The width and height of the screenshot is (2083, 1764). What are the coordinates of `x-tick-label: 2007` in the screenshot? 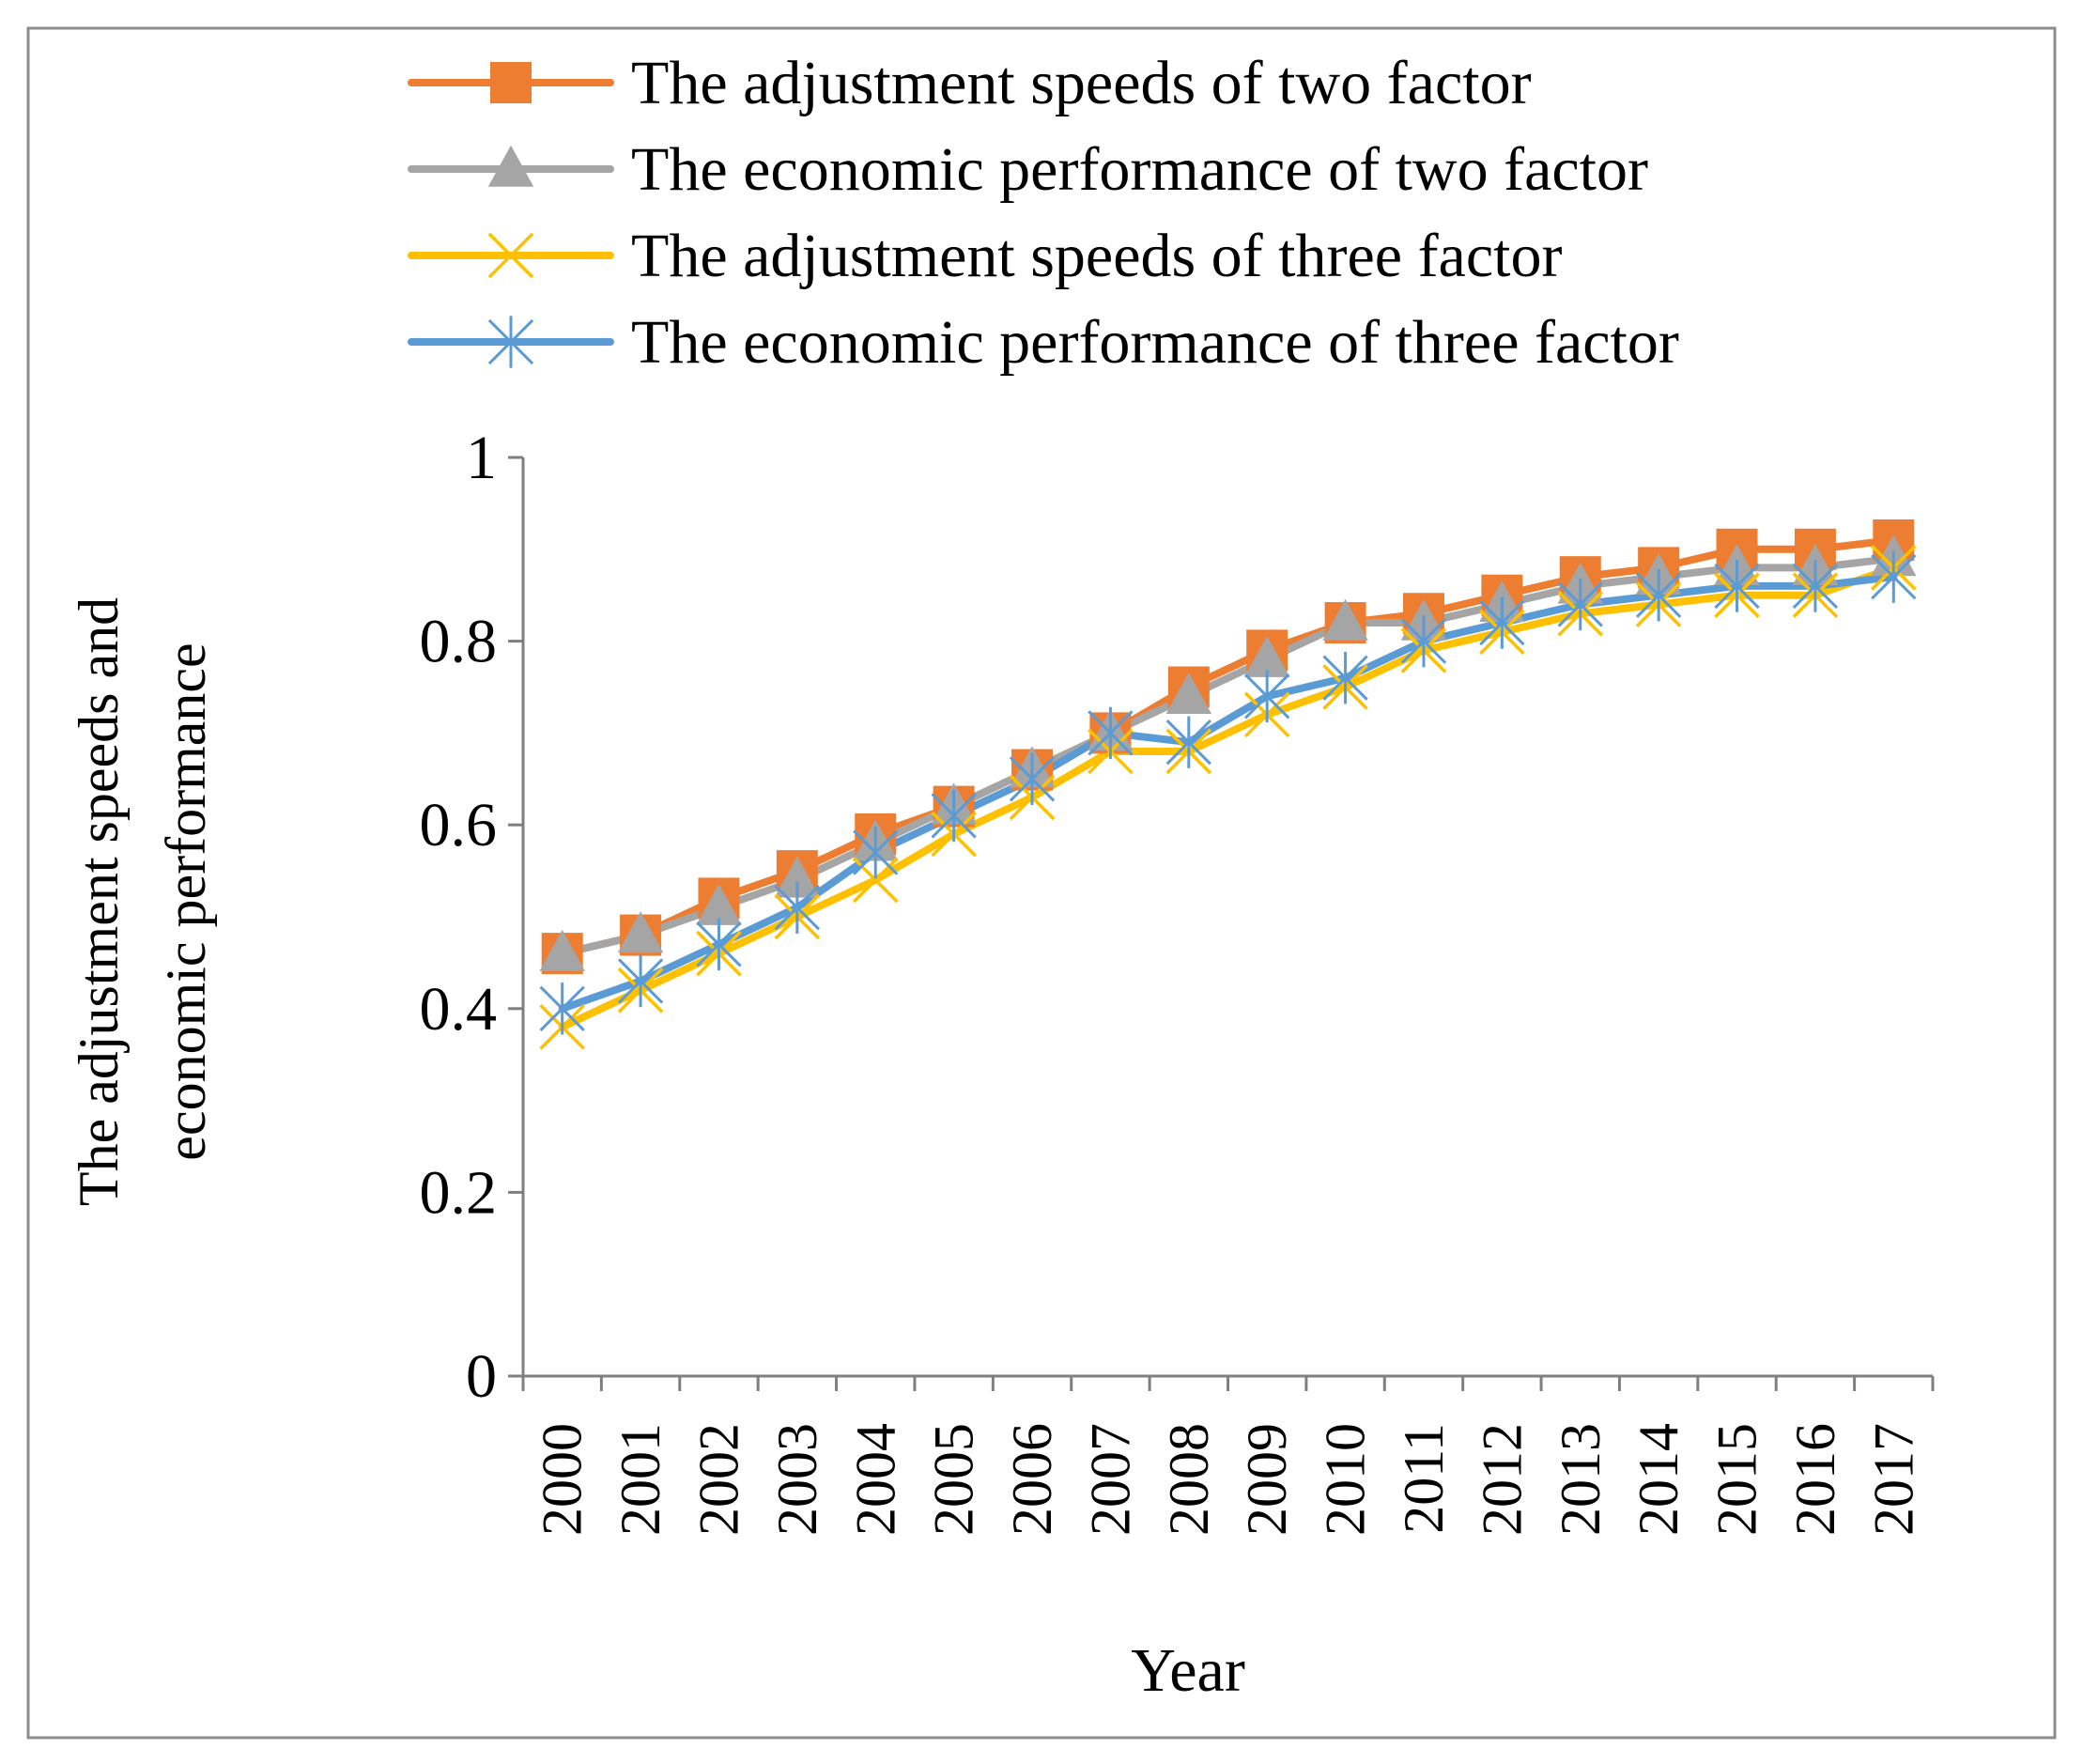 It's located at (1110, 1479).